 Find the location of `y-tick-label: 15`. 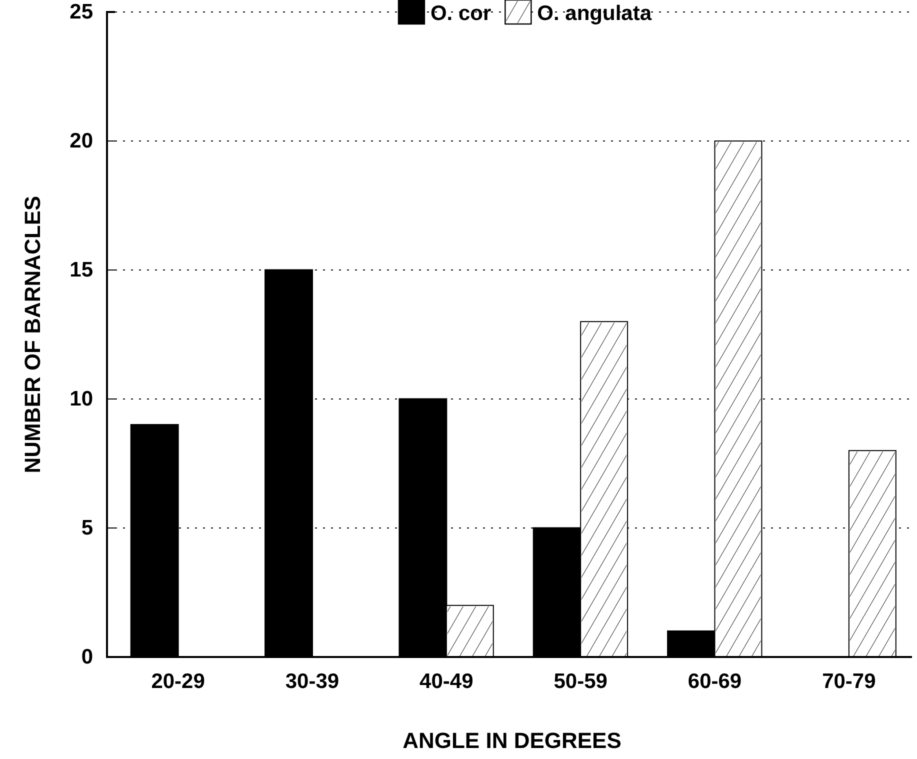

y-tick-label: 15 is located at coordinates (82, 270).